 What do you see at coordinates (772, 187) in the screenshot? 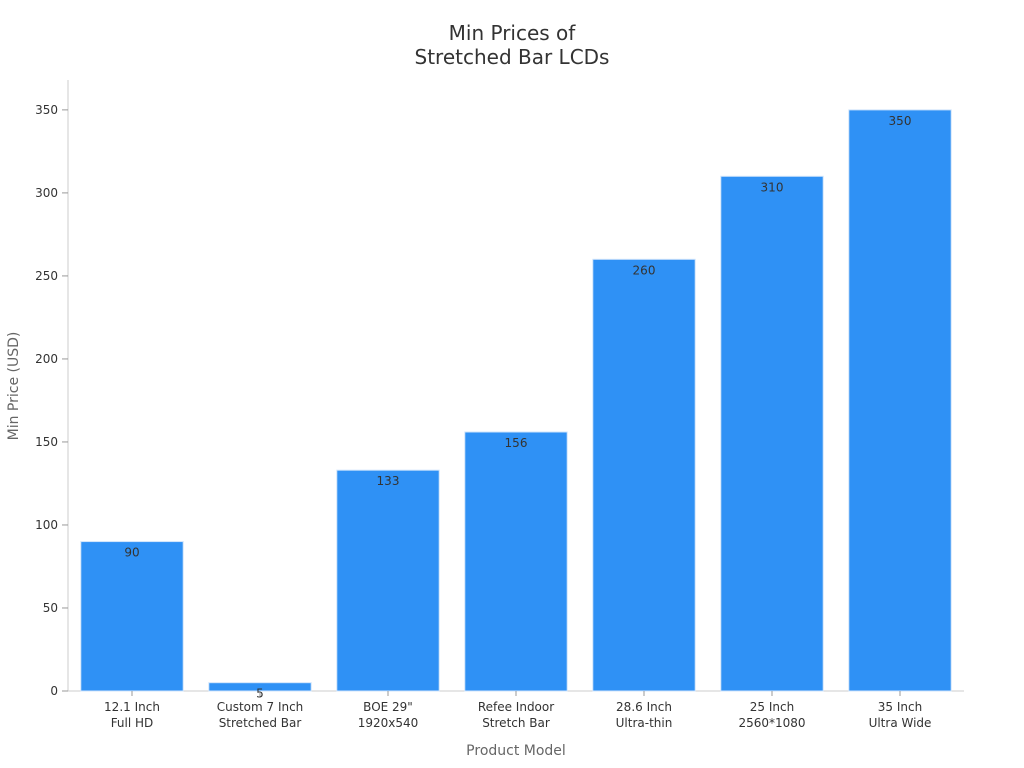
I see `data-label: 310` at bounding box center [772, 187].